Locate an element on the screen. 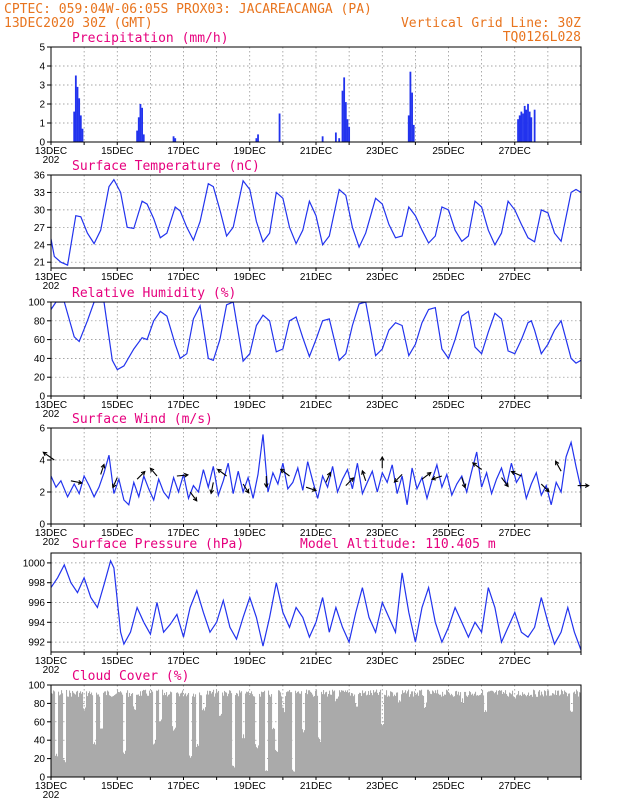  cloud-cover-xtick-label: 27DEC is located at coordinates (515, 786).